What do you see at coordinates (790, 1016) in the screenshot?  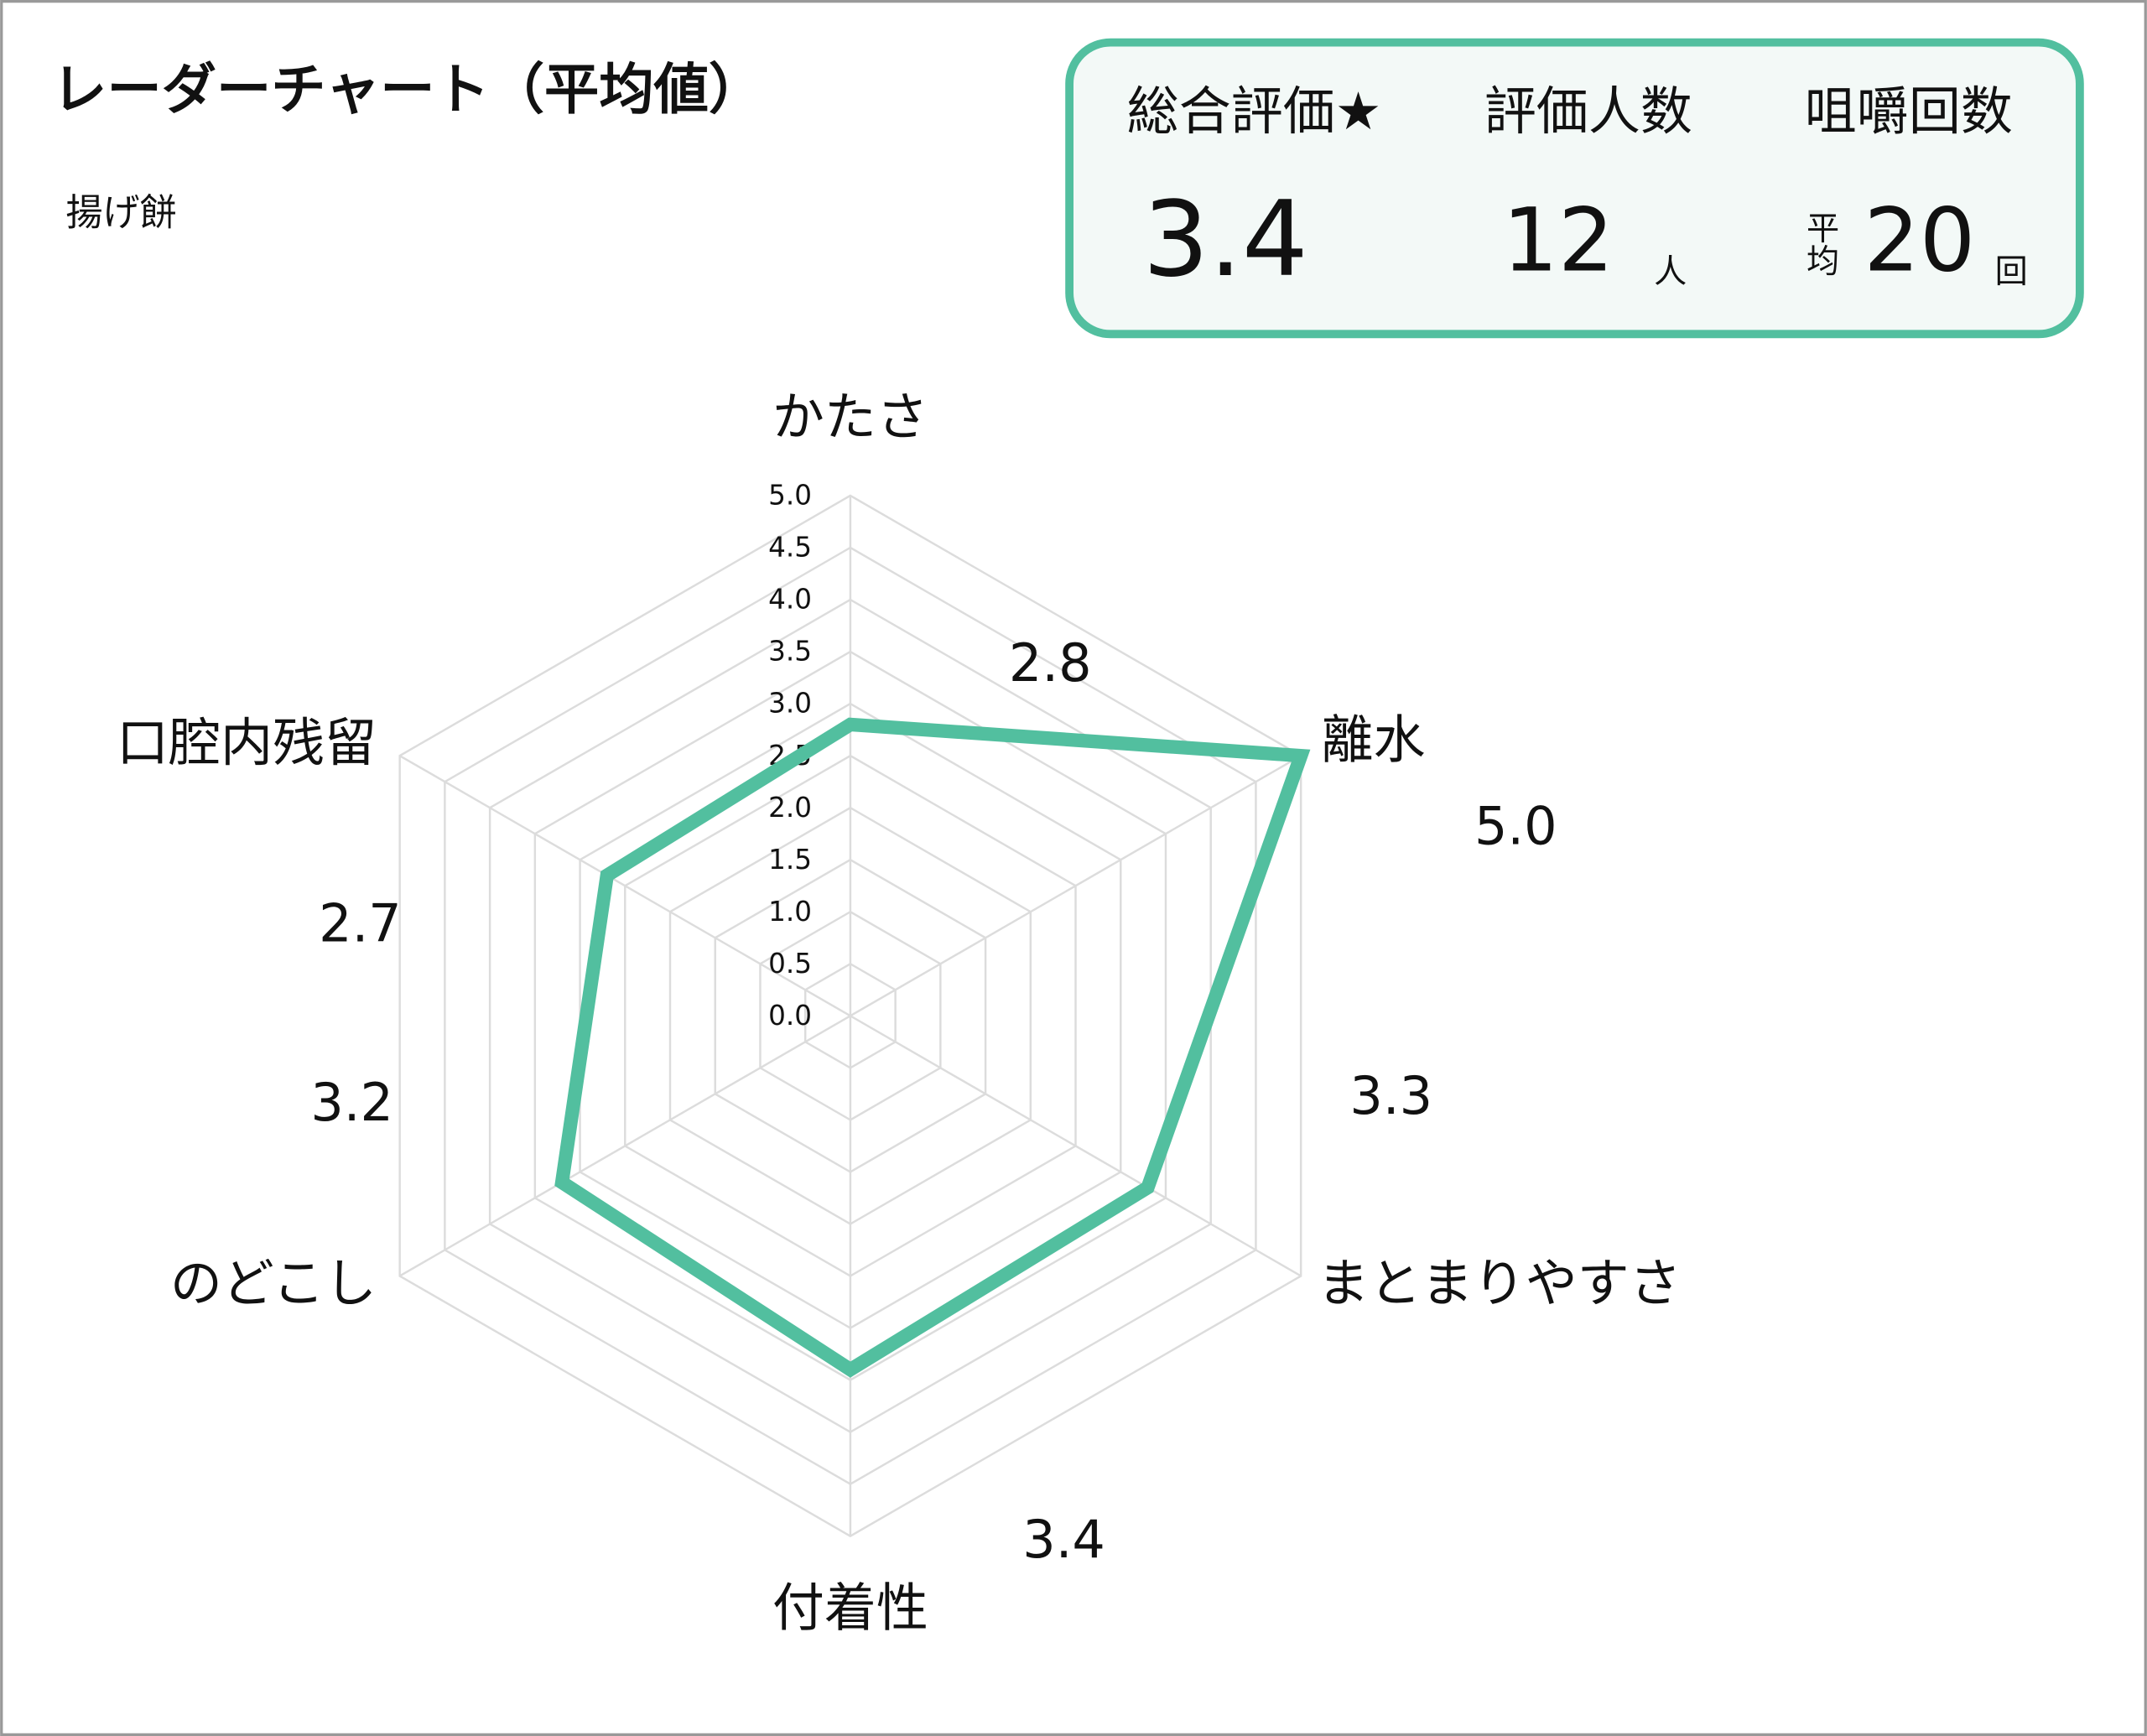 I see `tick-label: 0.0` at bounding box center [790, 1016].